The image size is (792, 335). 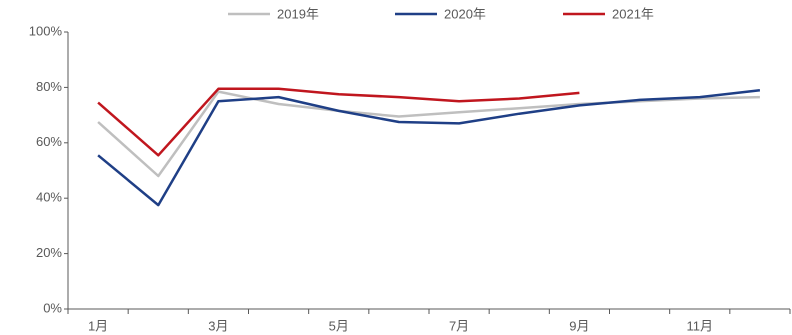 What do you see at coordinates (579, 325) in the screenshot?
I see `x-tick-label: 9月` at bounding box center [579, 325].